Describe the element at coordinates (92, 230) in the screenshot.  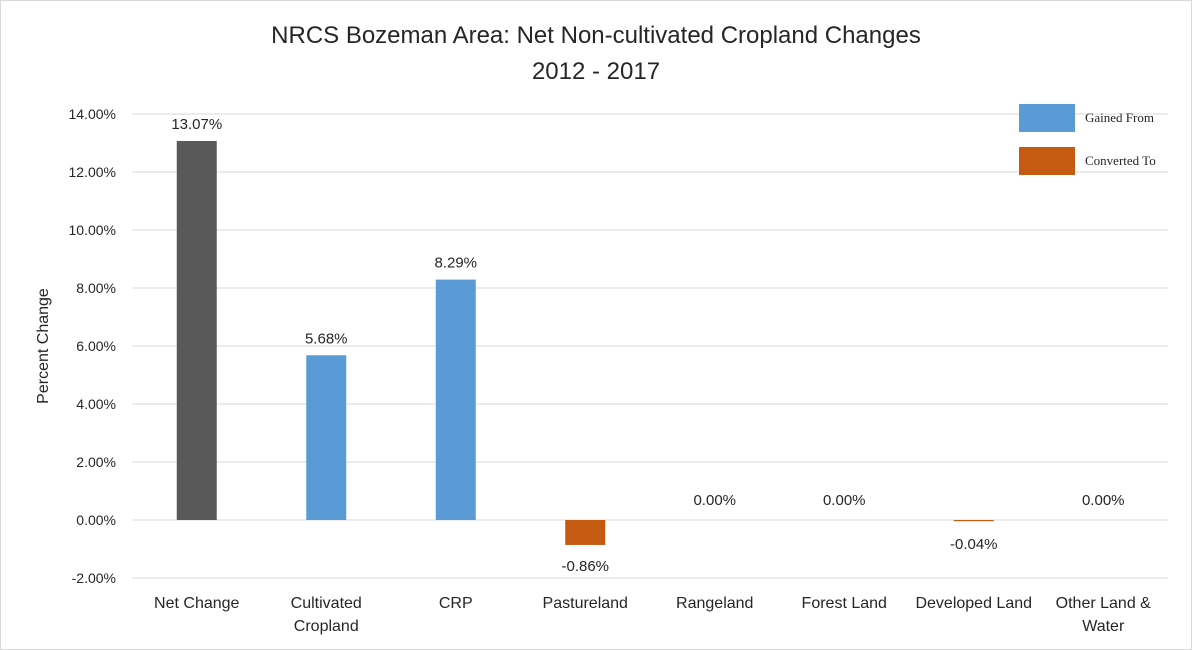
I see `y-tick-label: 10.00%` at that location.